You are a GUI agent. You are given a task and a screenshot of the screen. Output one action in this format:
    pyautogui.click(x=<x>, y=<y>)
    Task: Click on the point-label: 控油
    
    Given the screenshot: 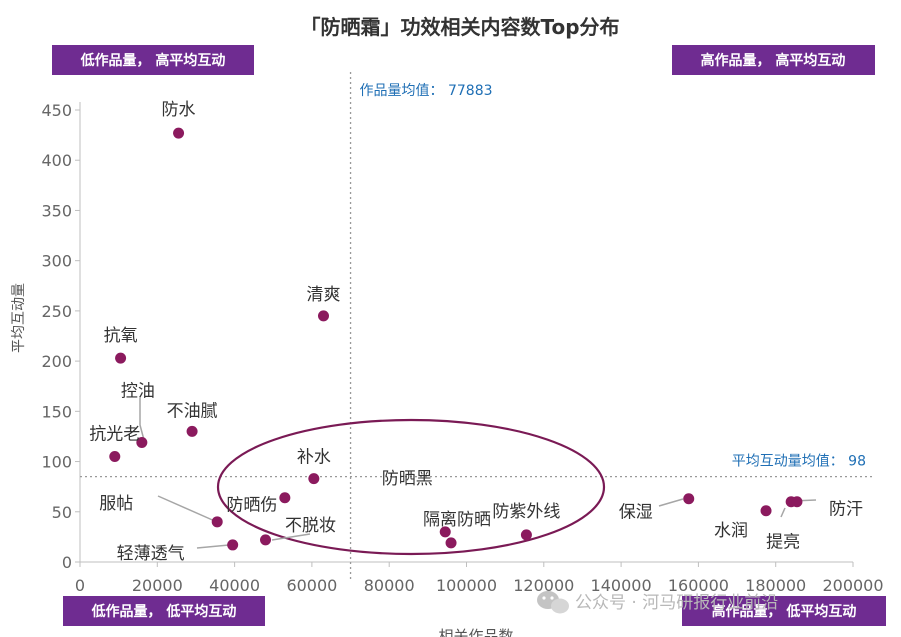 What is the action you would take?
    pyautogui.click(x=138, y=391)
    